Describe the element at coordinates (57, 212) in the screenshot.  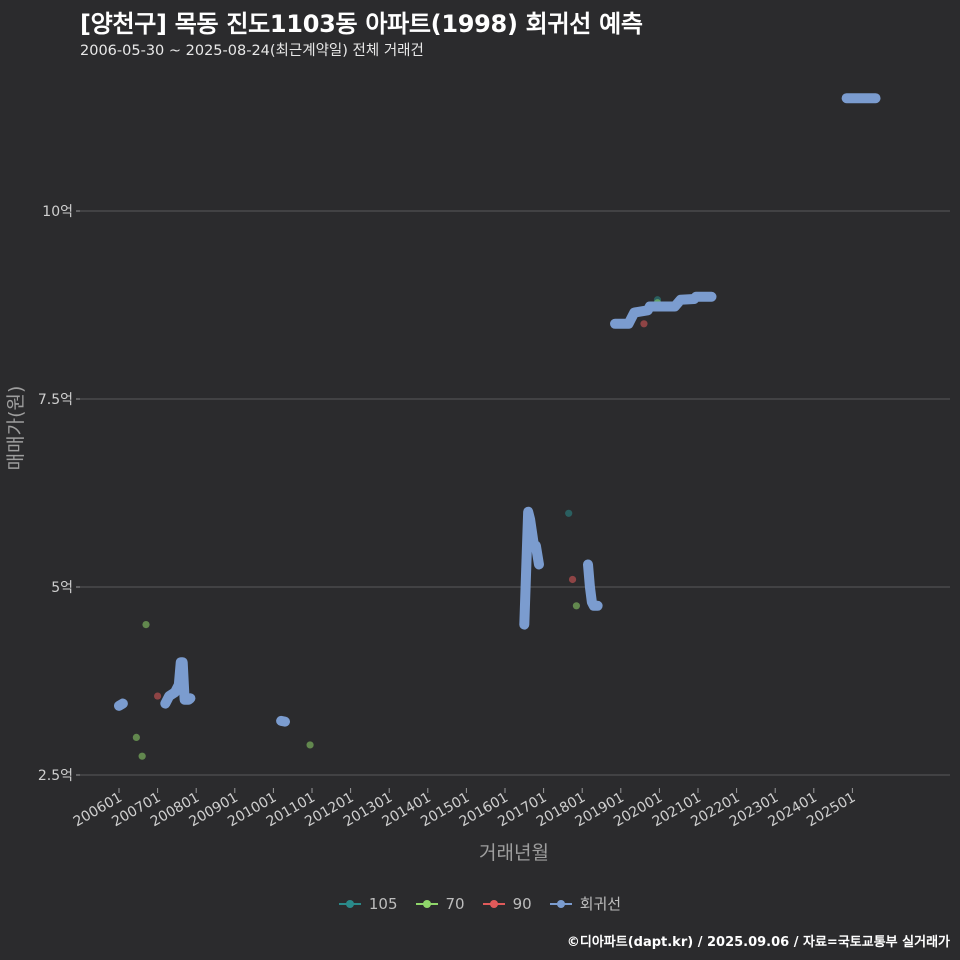
I see `y-tick-label: 10억` at that location.